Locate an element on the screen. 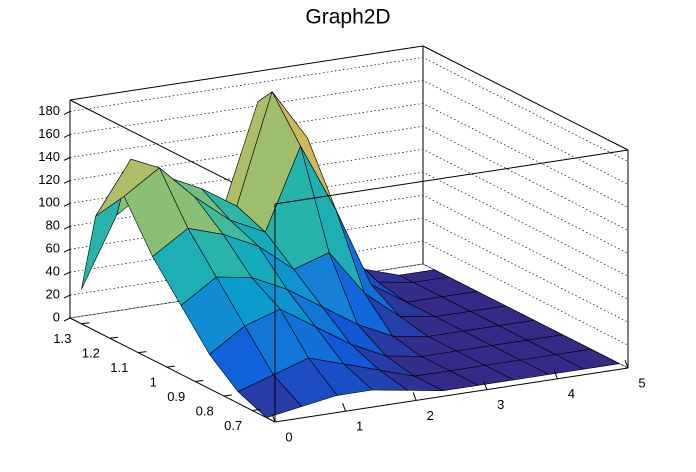  z-tick-label: 180 is located at coordinates (49, 110).